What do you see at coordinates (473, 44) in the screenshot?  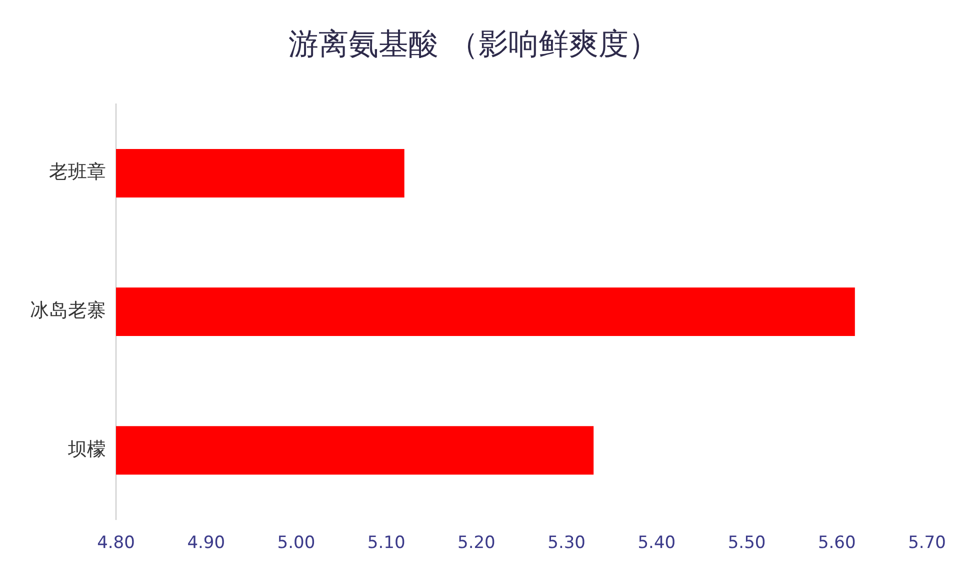 I see `chart-title: 游离氨基酸 （影响鲜爽度）` at bounding box center [473, 44].